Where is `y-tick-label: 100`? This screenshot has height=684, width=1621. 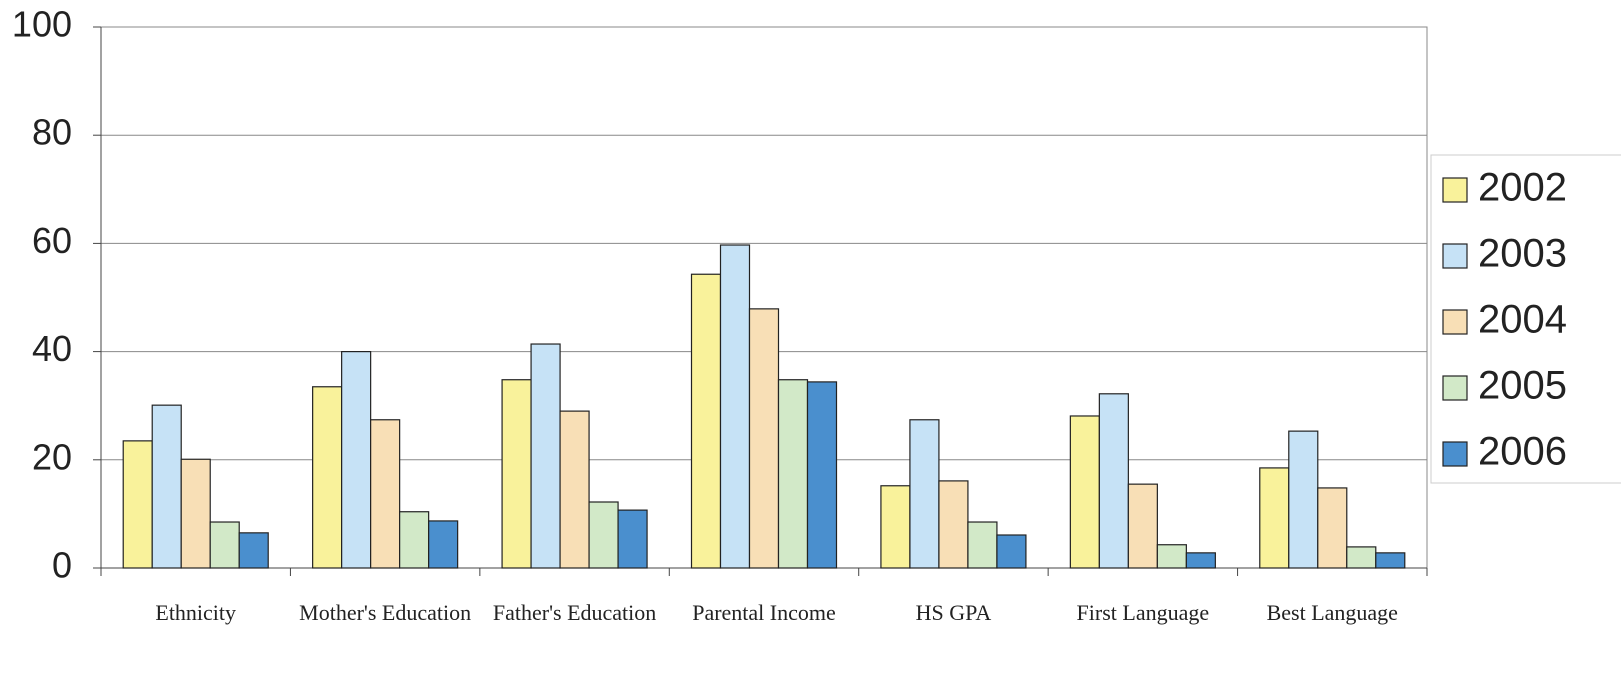
y-tick-label: 100 is located at coordinates (42, 24).